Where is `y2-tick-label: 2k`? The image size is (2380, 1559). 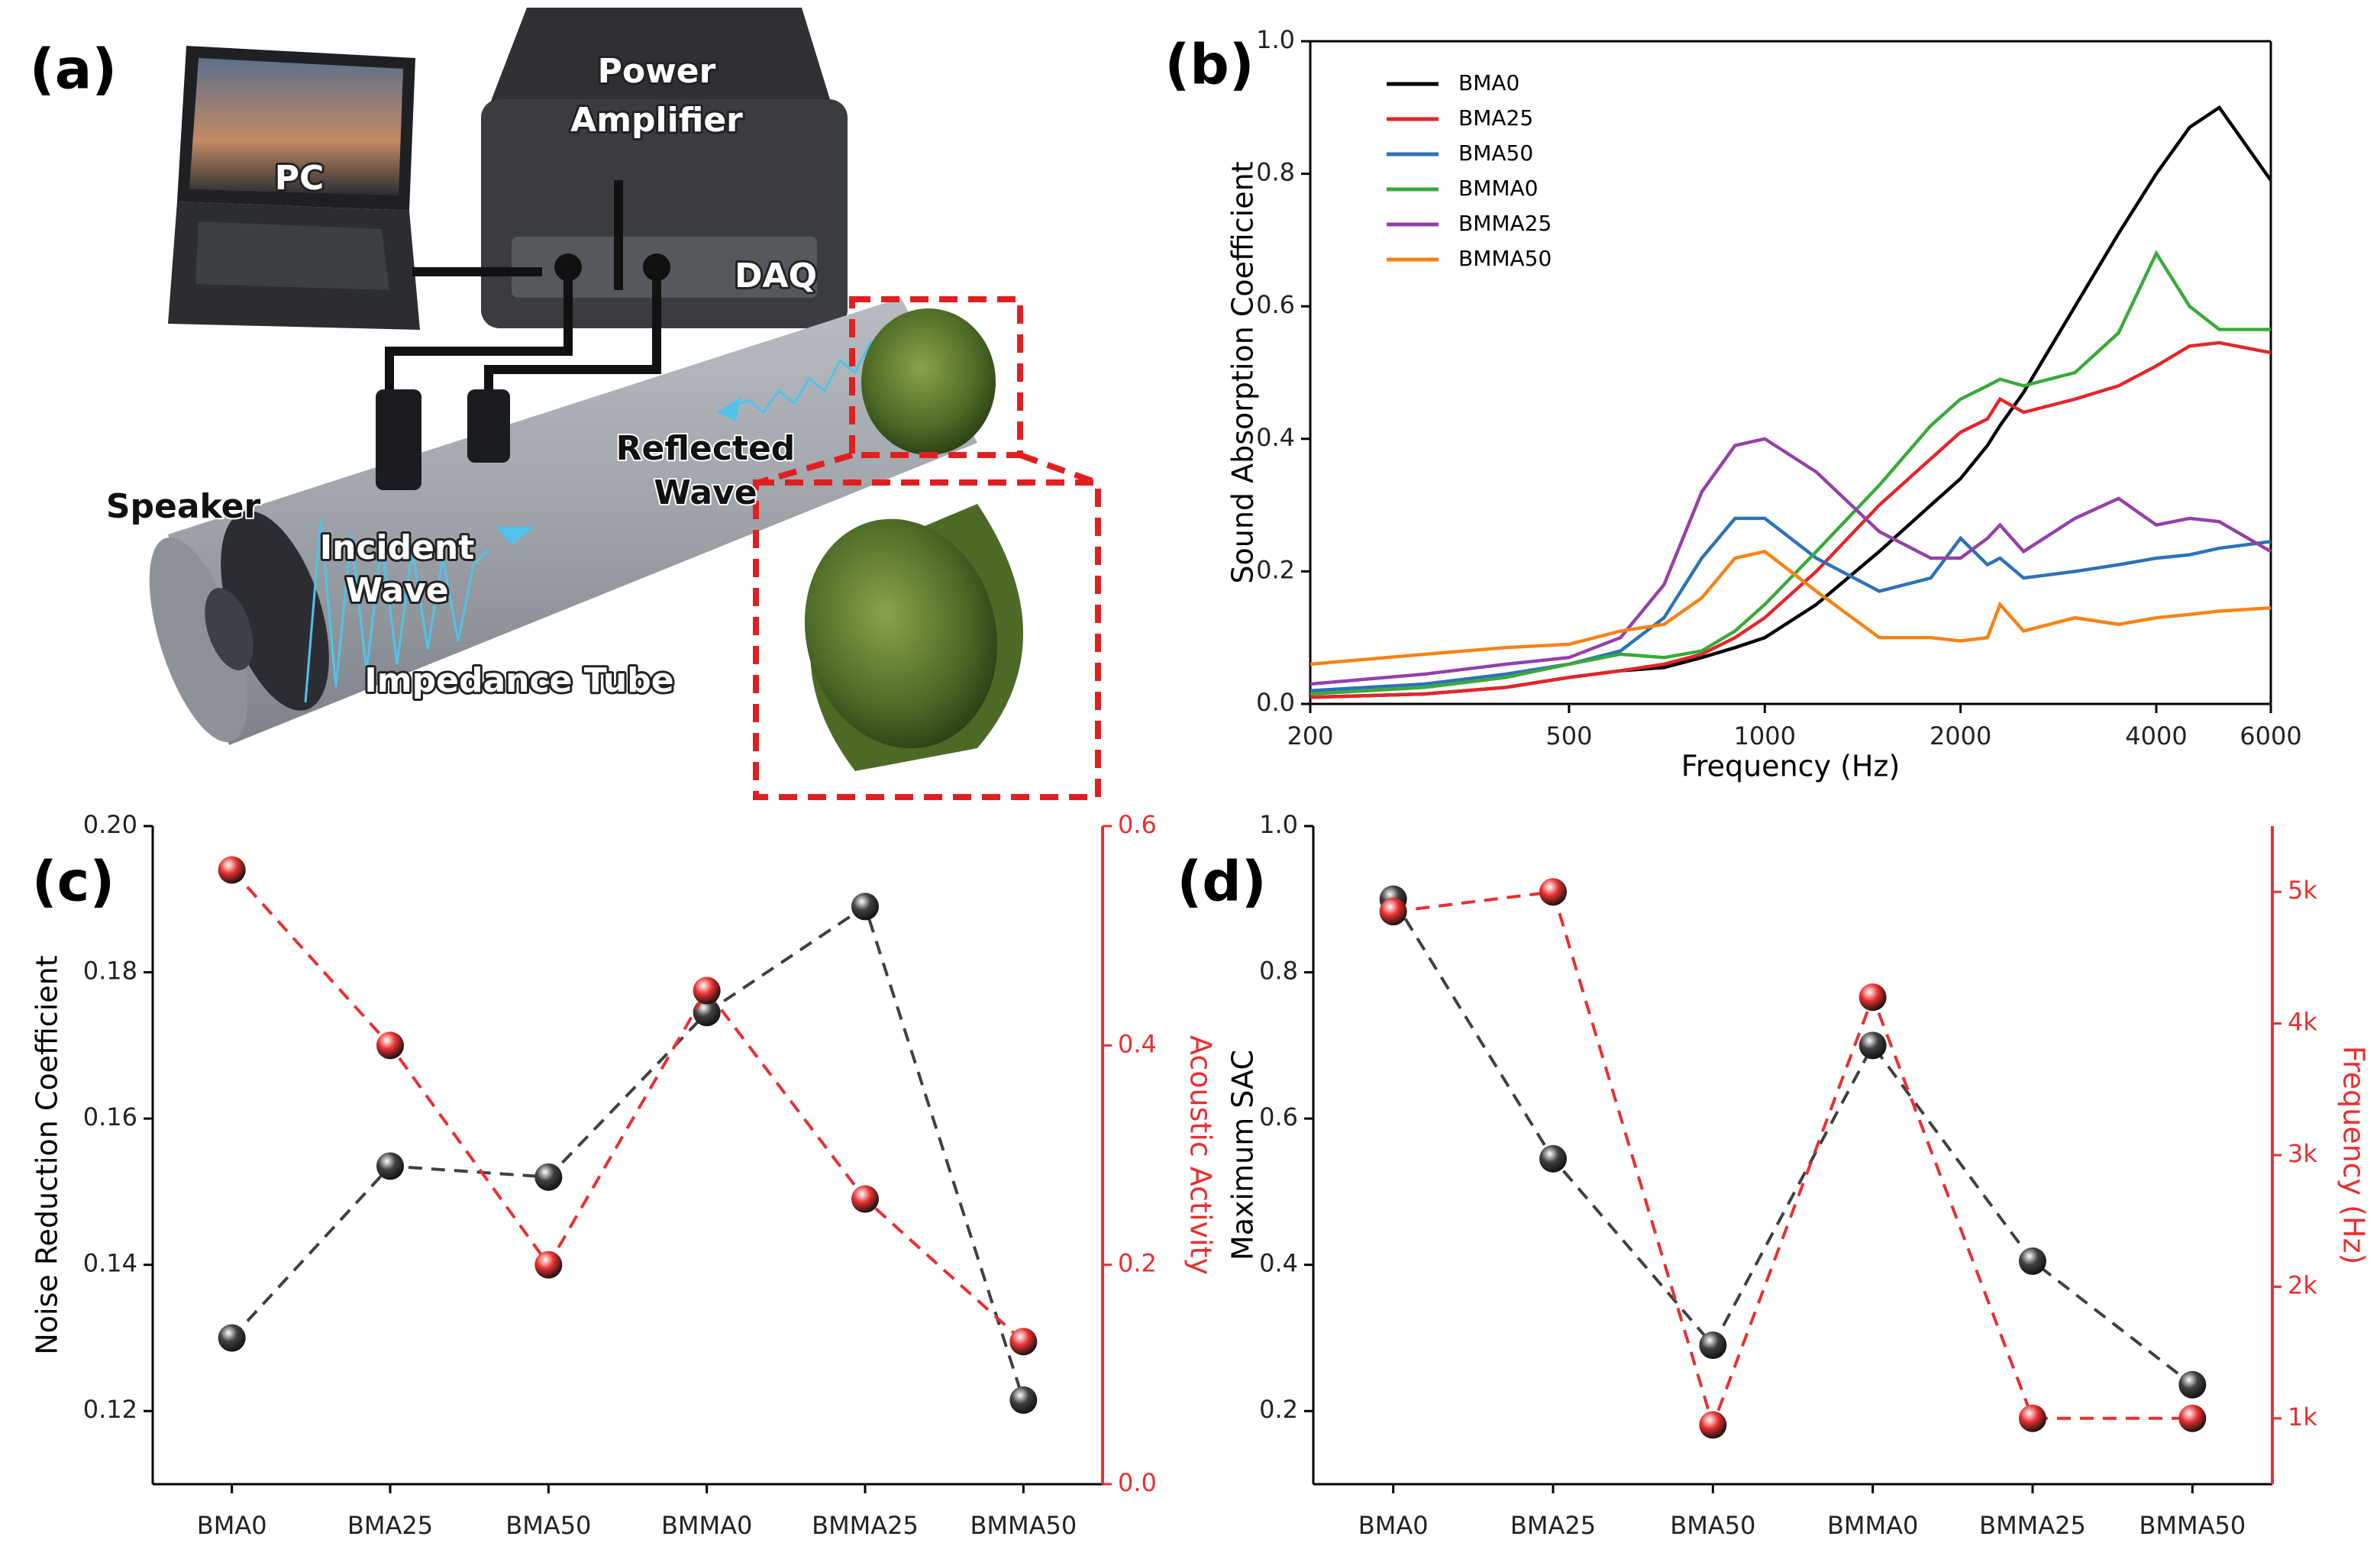 y2-tick-label: 2k is located at coordinates (2302, 1284).